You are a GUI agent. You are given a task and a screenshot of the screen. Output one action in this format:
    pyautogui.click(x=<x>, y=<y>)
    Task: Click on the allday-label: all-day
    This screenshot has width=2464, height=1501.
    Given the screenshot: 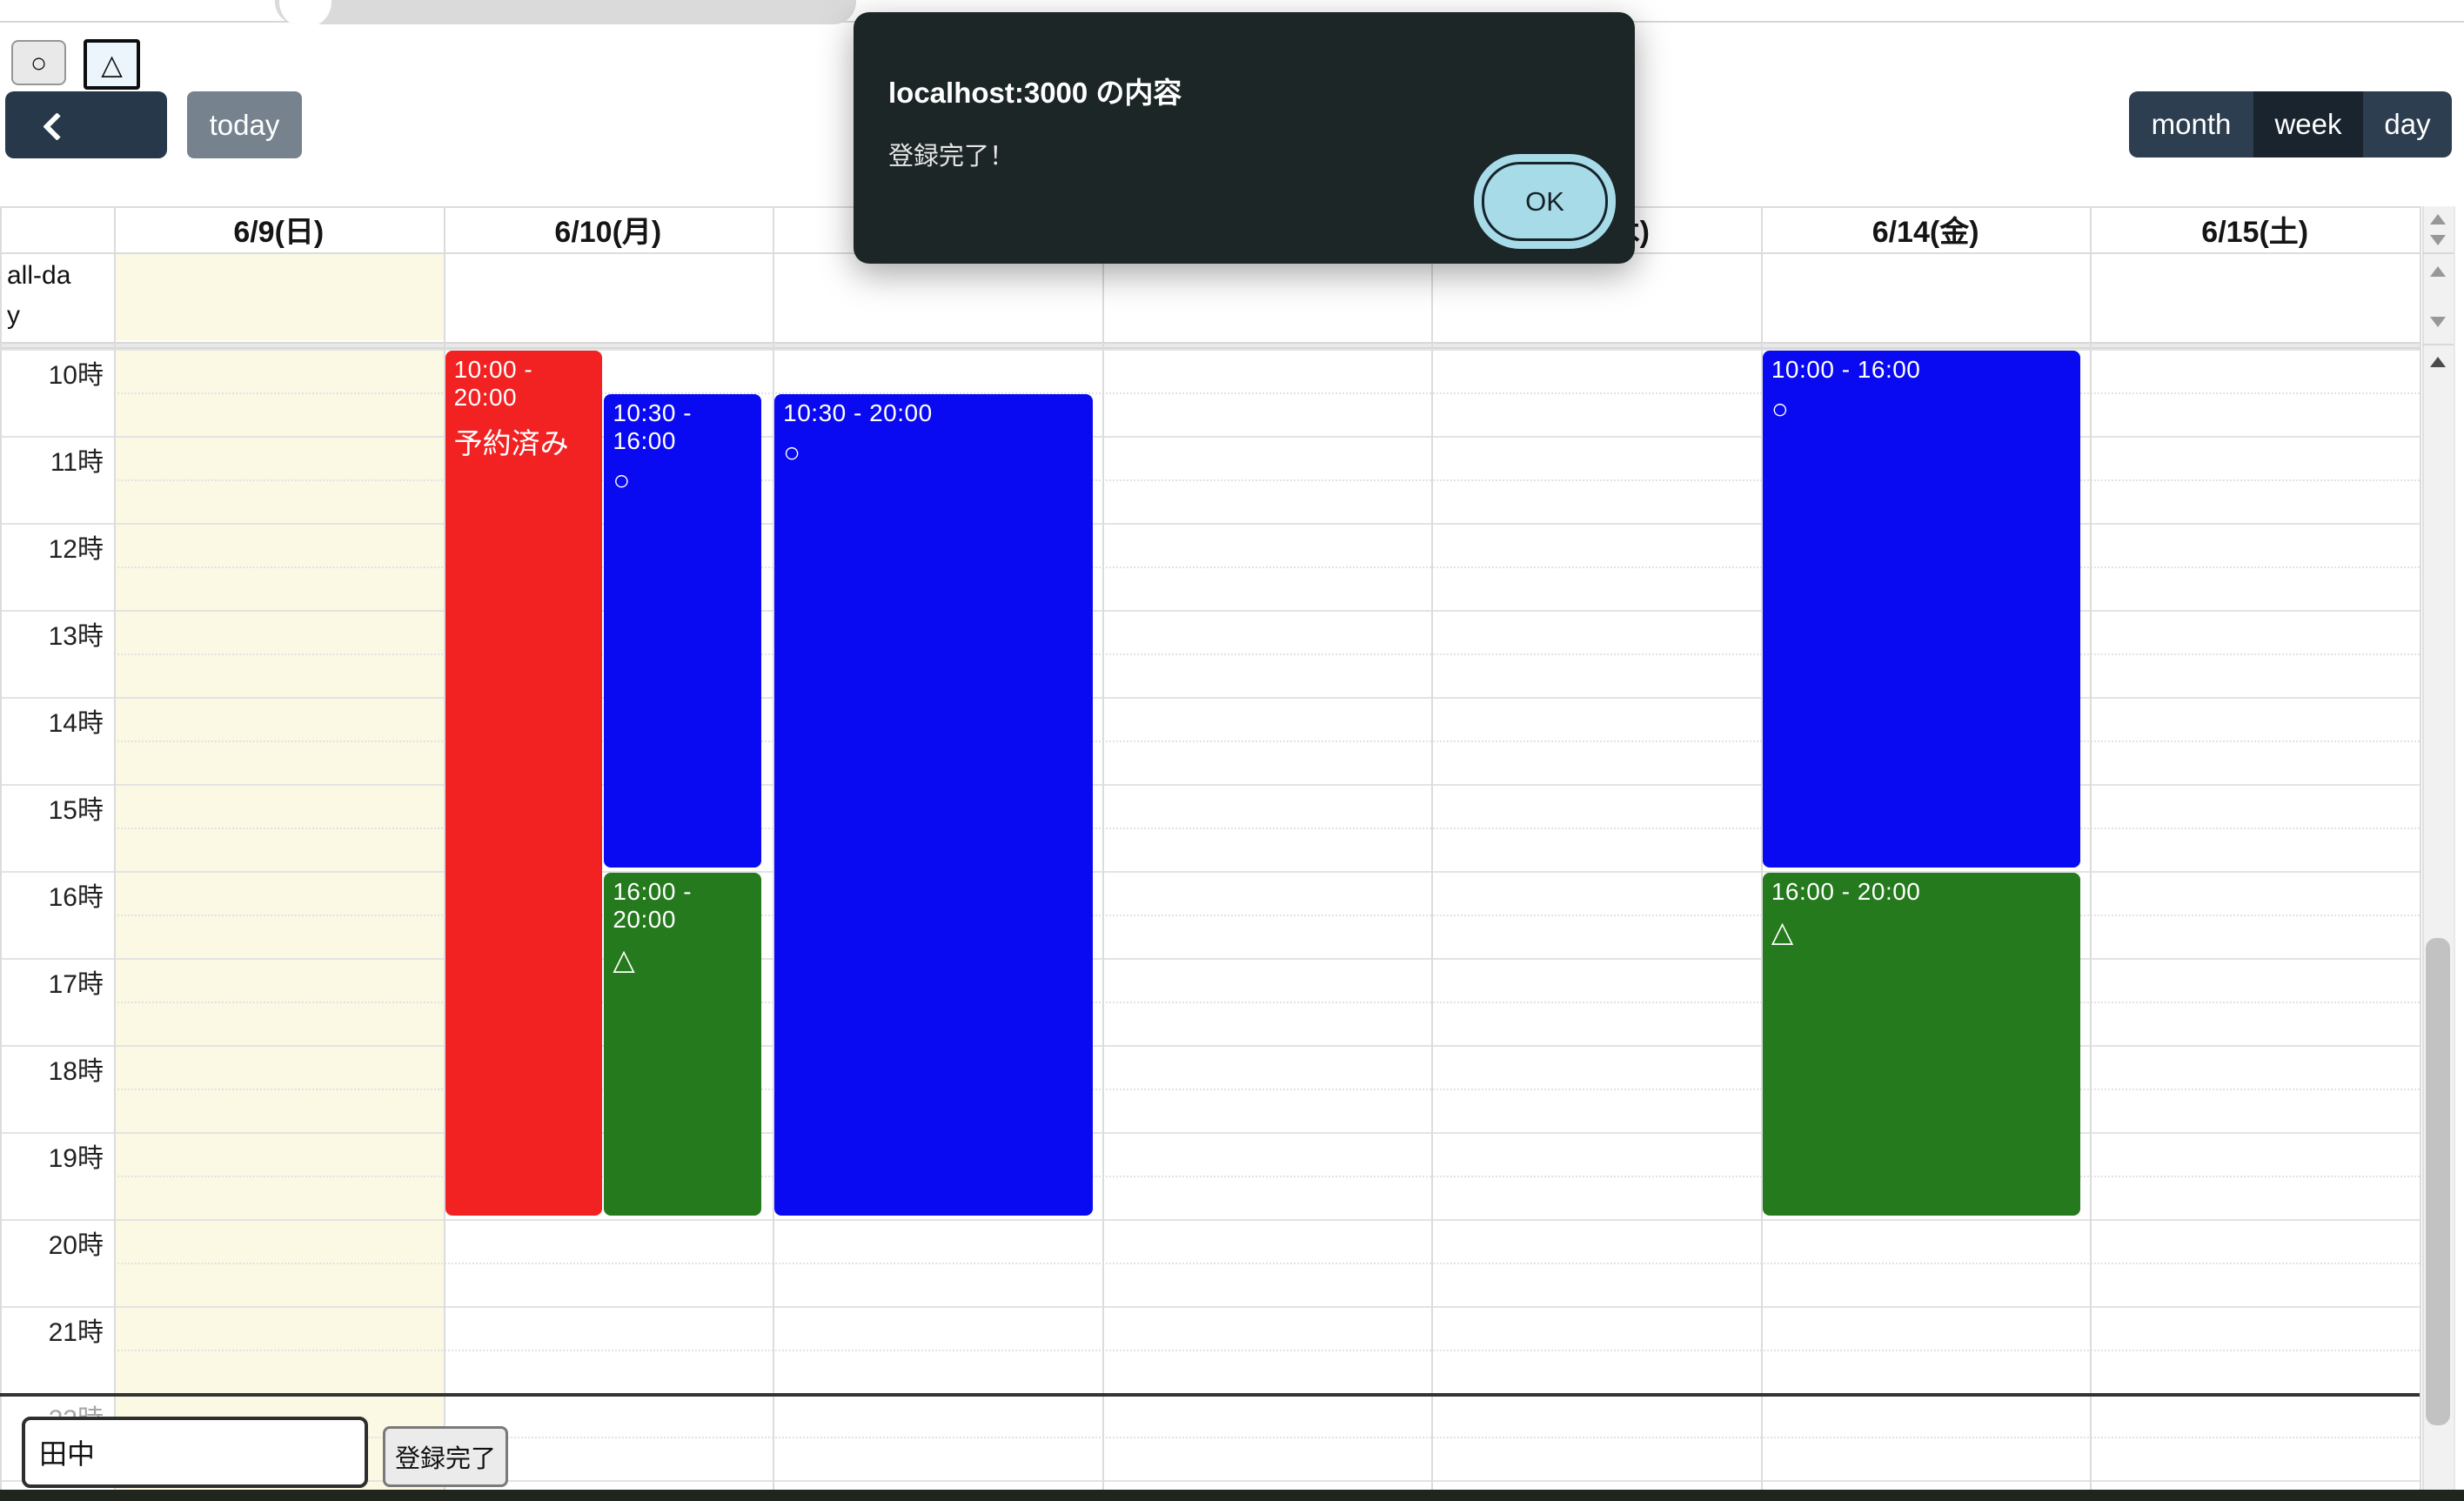 What is the action you would take?
    pyautogui.click(x=39, y=295)
    